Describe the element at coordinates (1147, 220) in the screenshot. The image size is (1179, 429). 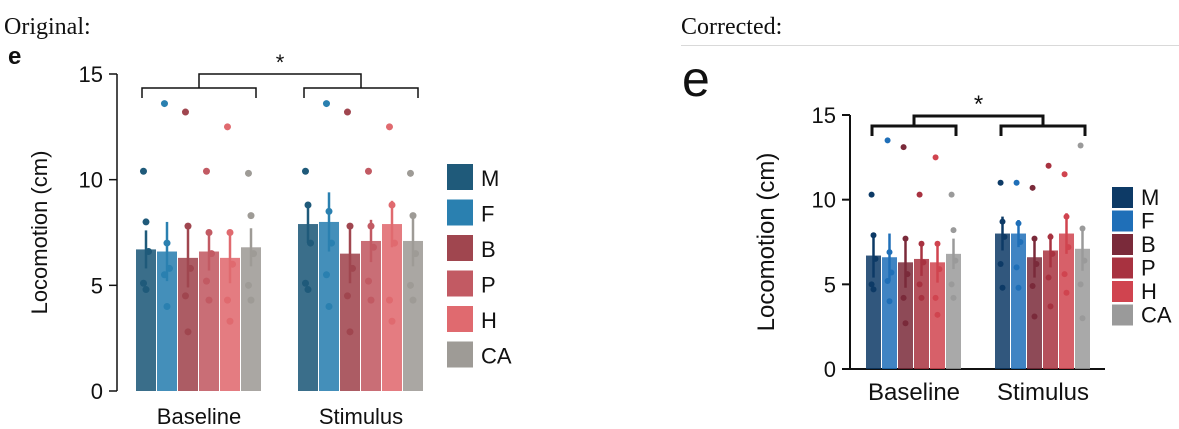
I see `undefined-legend-label-f: F` at that location.